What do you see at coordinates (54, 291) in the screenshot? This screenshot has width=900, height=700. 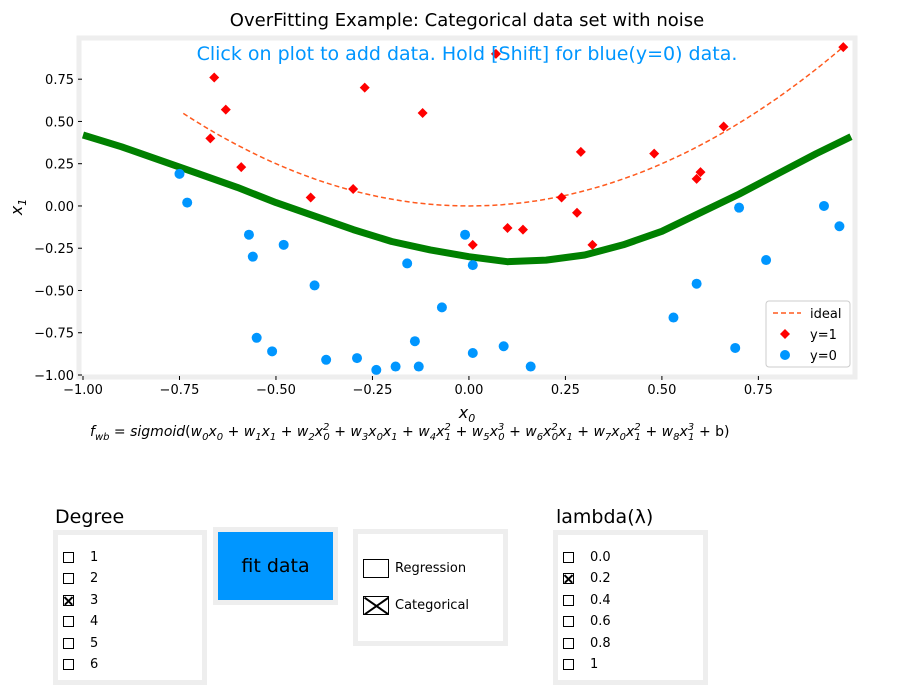 I see `y-tick-label: −0.50` at bounding box center [54, 291].